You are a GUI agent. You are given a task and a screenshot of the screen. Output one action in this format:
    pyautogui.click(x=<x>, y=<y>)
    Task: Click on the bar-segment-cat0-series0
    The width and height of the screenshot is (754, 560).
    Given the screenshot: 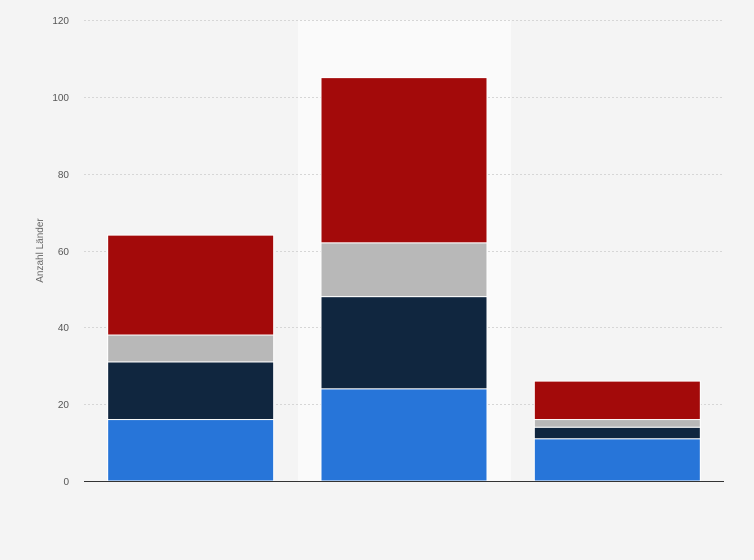 What is the action you would take?
    pyautogui.click(x=191, y=450)
    